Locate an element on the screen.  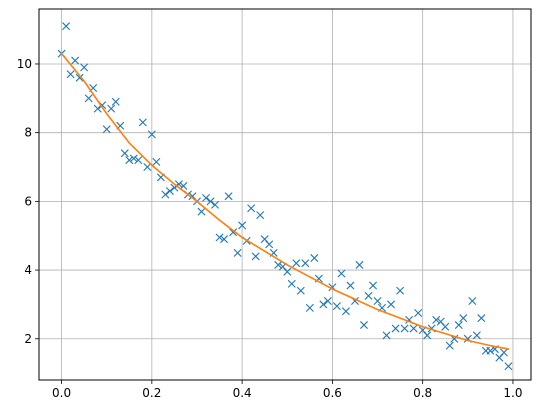
x-tick-label: 0.6 is located at coordinates (332, 393).